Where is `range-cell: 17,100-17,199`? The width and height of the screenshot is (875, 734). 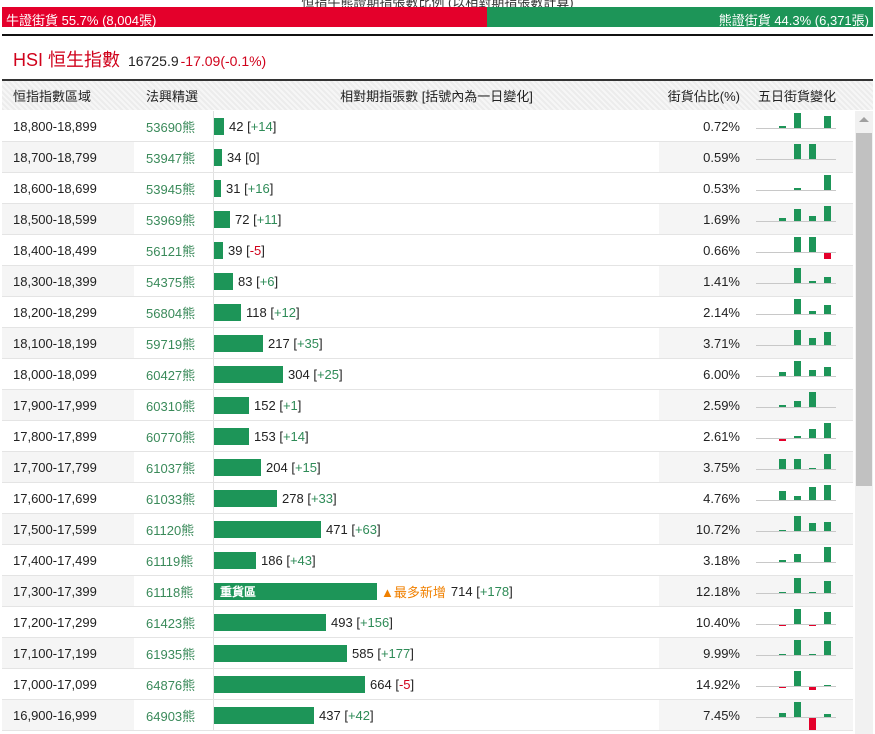
range-cell: 17,100-17,199 is located at coordinates (55, 653).